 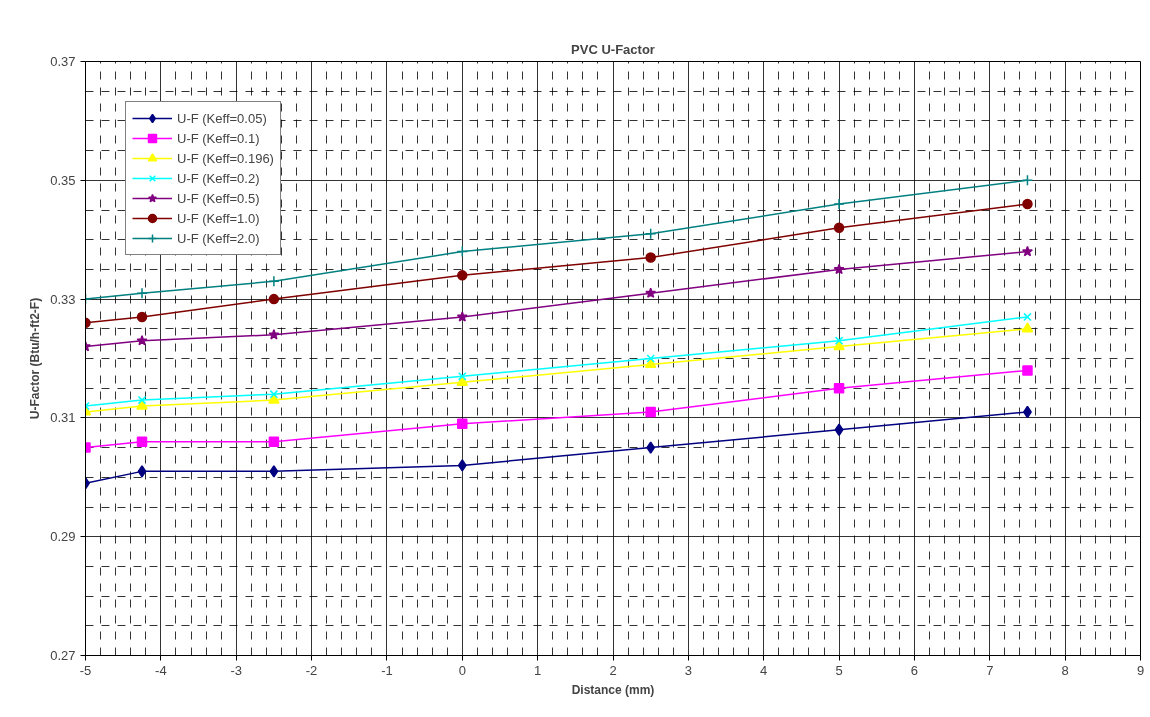 I want to click on x-tick-label: 8, so click(x=1065, y=670).